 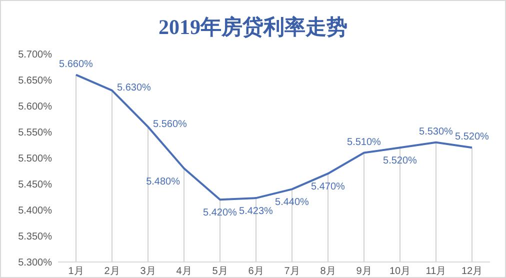 I want to click on x-tick-label: 3月, so click(x=148, y=271).